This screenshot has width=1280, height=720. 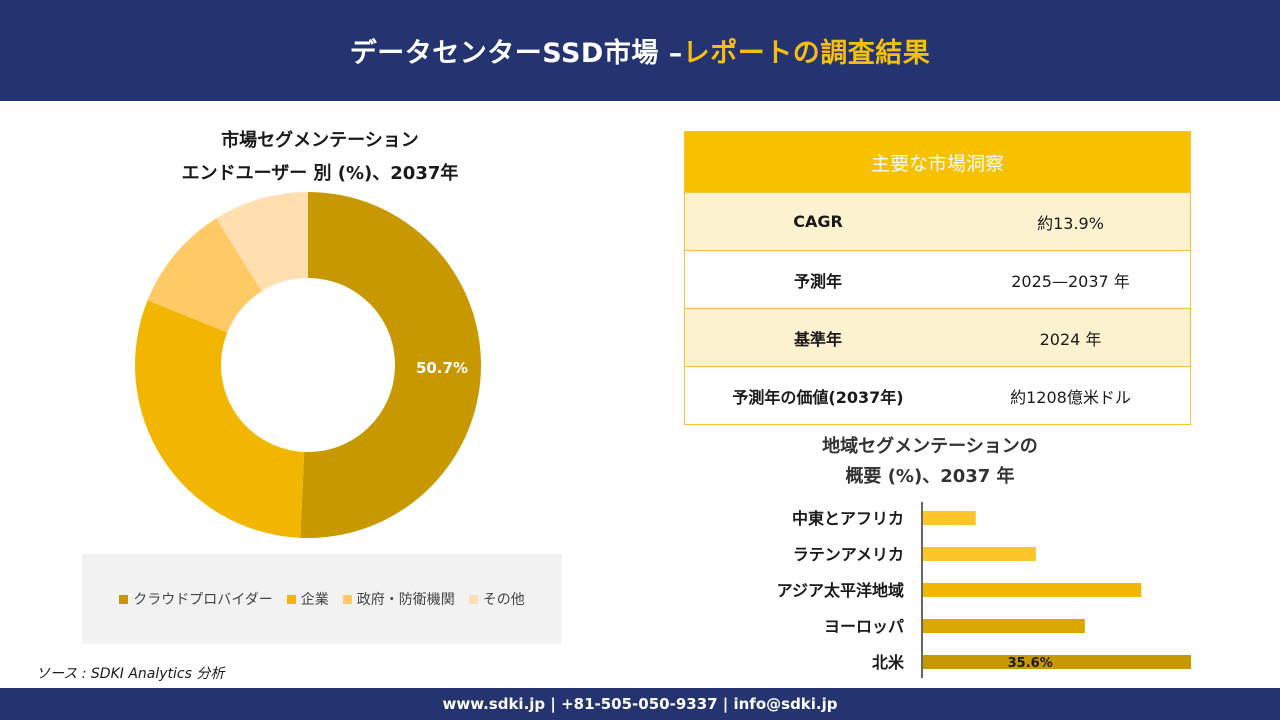 I want to click on donut-chart: 50.7%, so click(x=308, y=365).